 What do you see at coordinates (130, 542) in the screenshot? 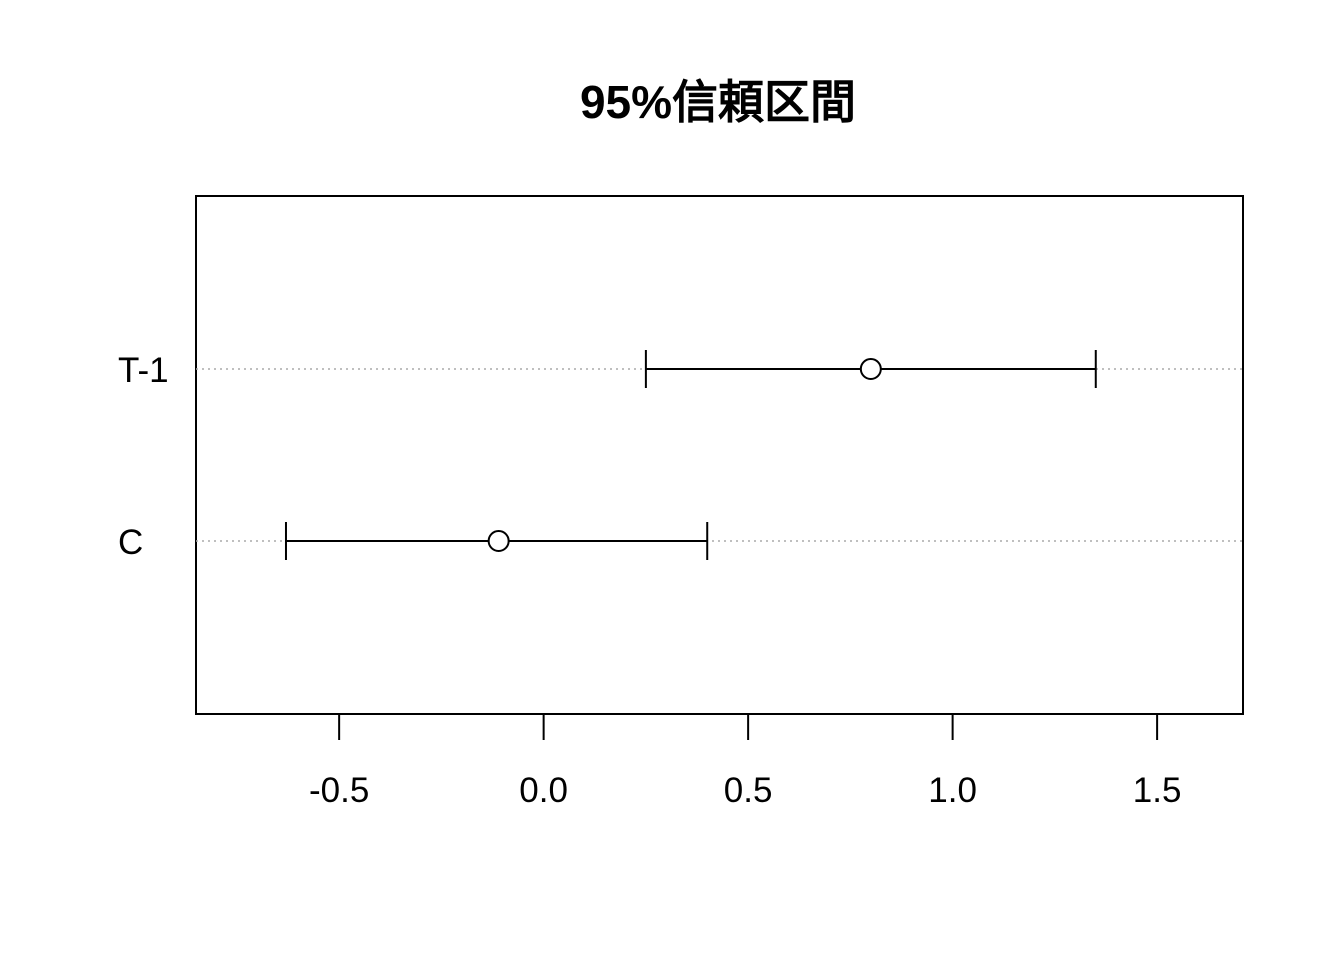
I see `category-label: C` at bounding box center [130, 542].